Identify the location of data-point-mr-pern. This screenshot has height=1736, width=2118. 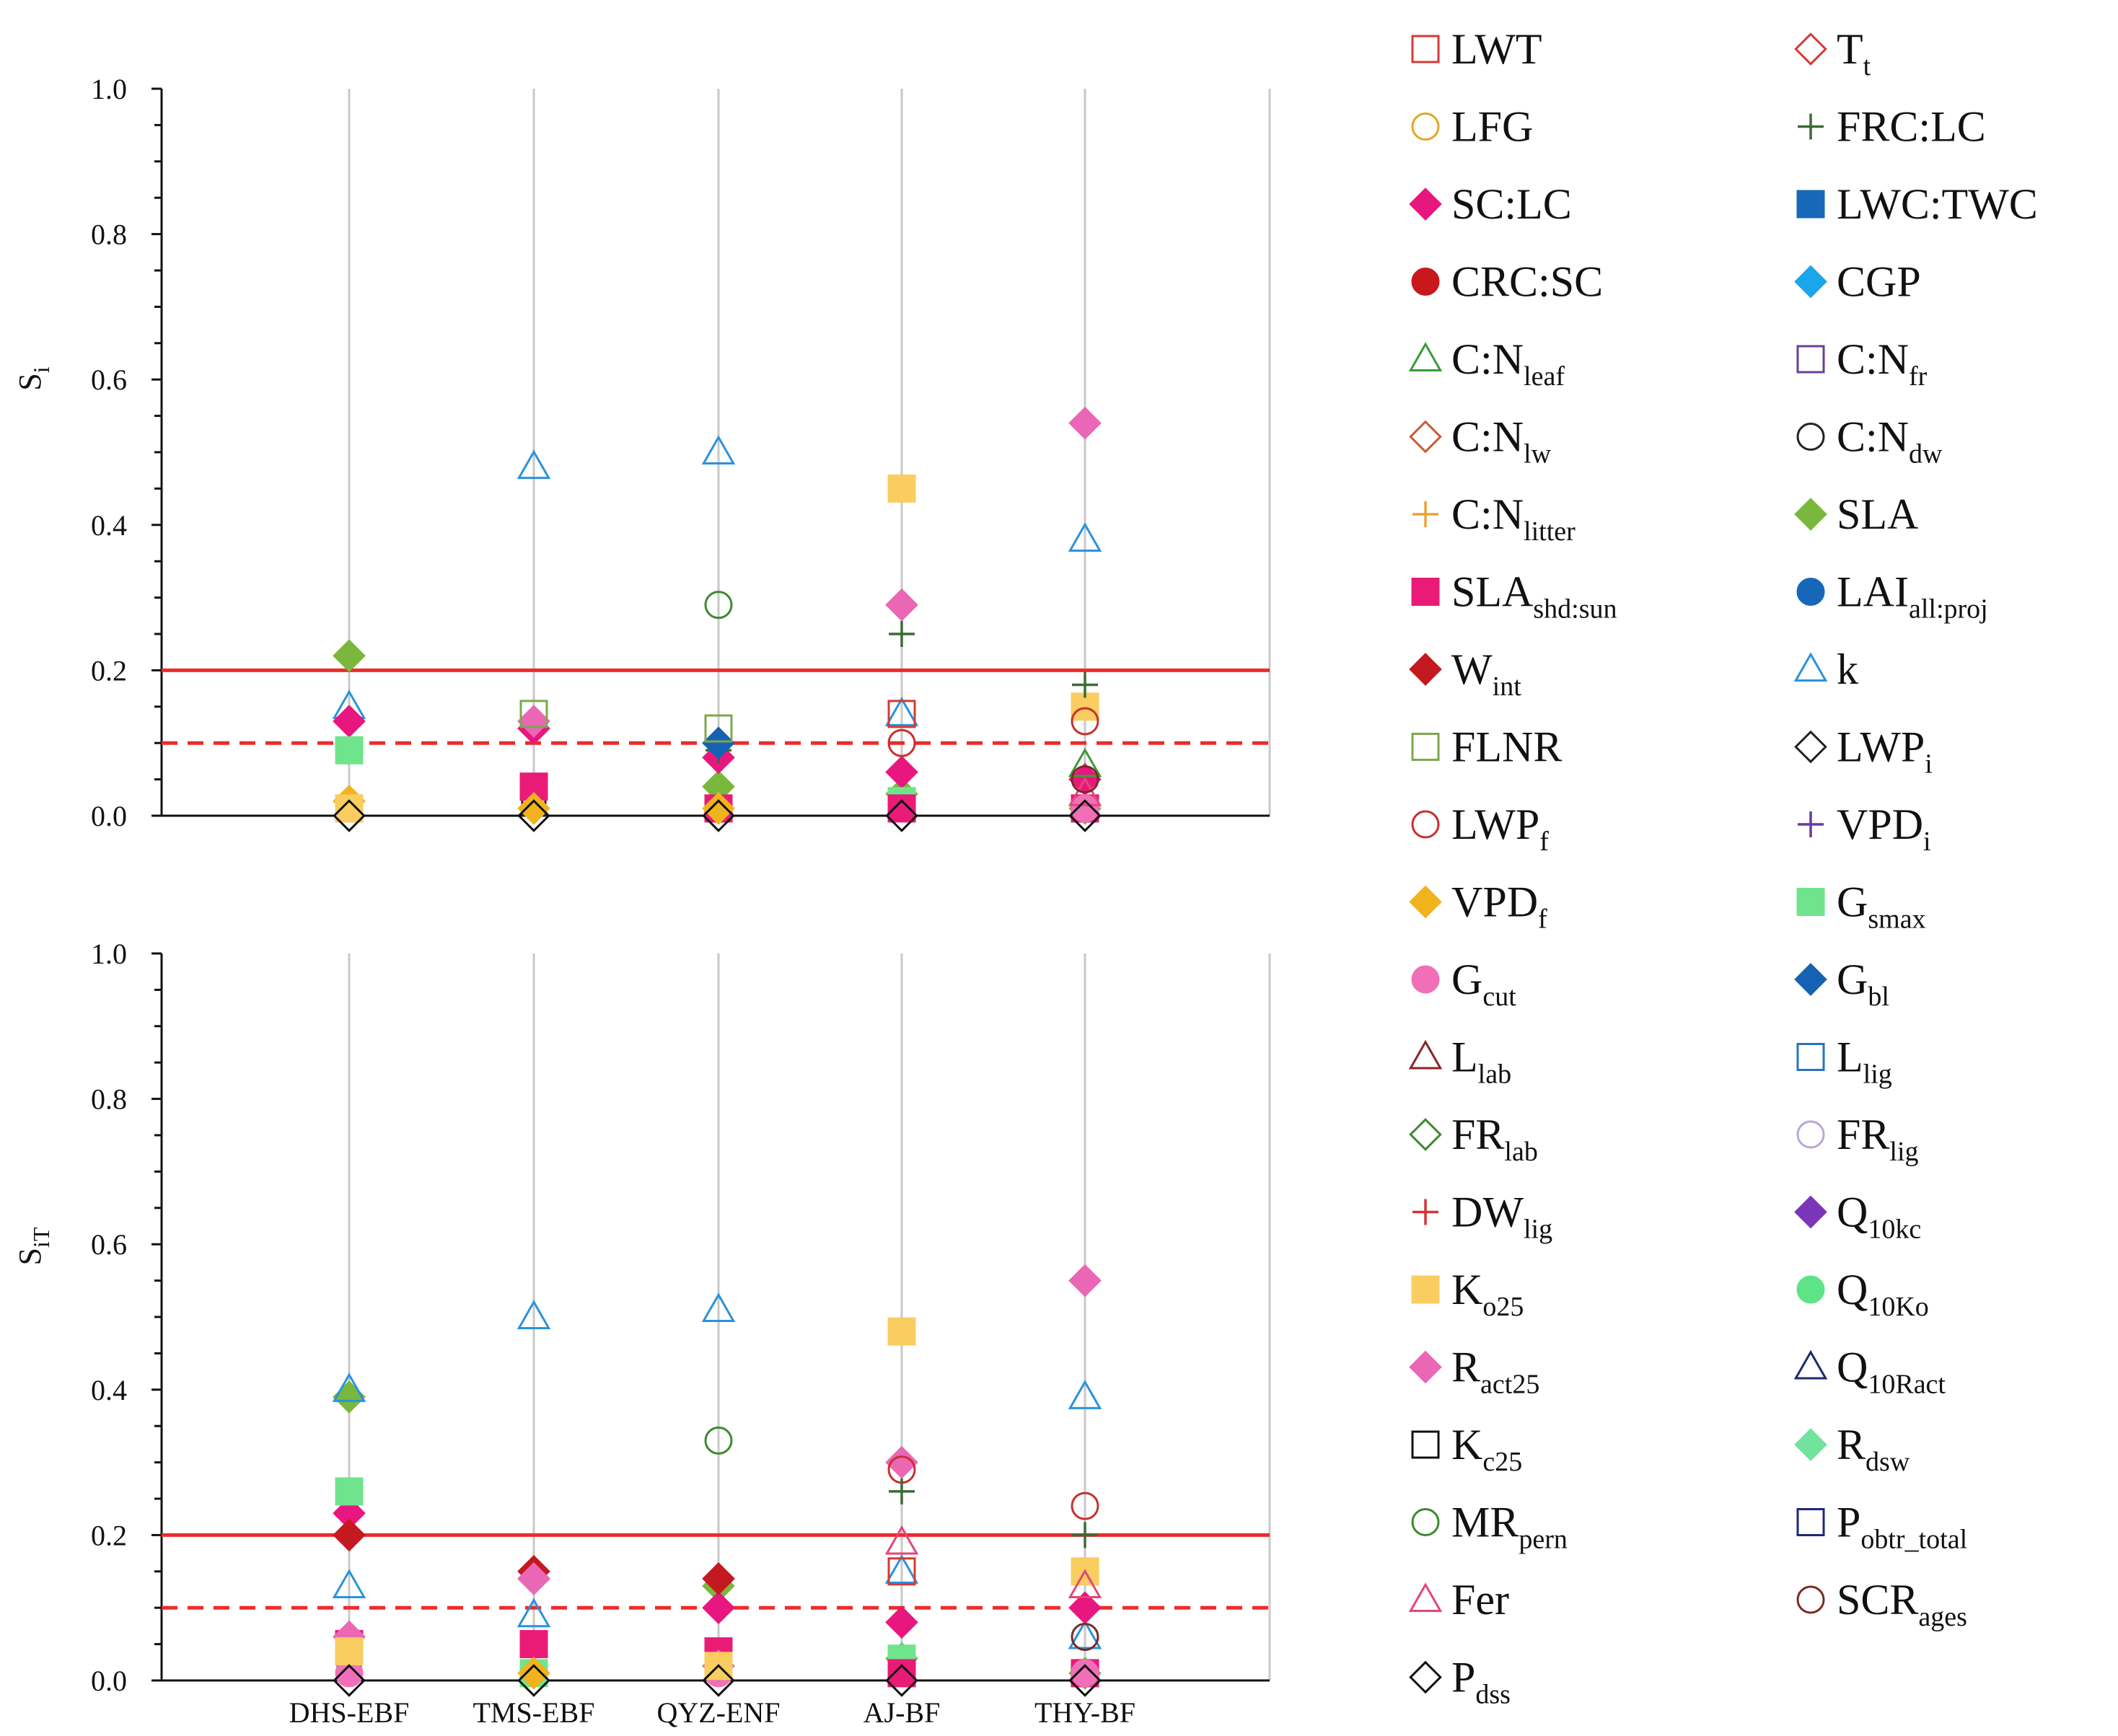
(718, 605).